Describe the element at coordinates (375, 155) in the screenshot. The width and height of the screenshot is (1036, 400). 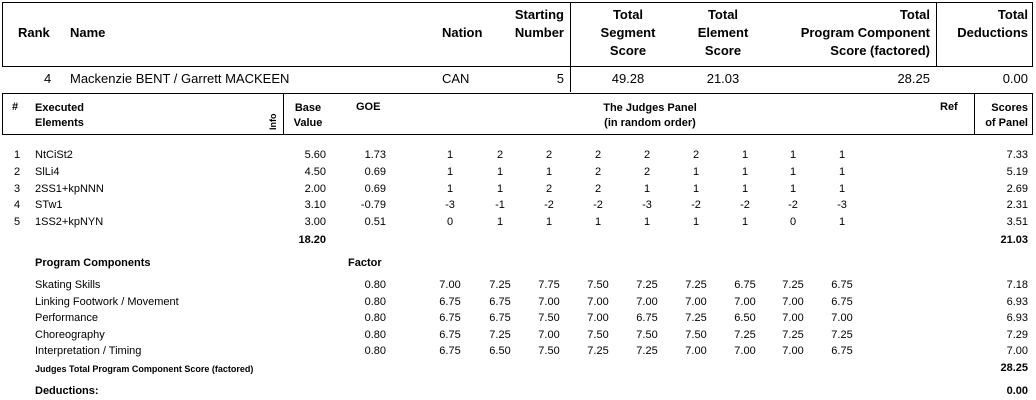
I see `element-goe: 1.73` at that location.